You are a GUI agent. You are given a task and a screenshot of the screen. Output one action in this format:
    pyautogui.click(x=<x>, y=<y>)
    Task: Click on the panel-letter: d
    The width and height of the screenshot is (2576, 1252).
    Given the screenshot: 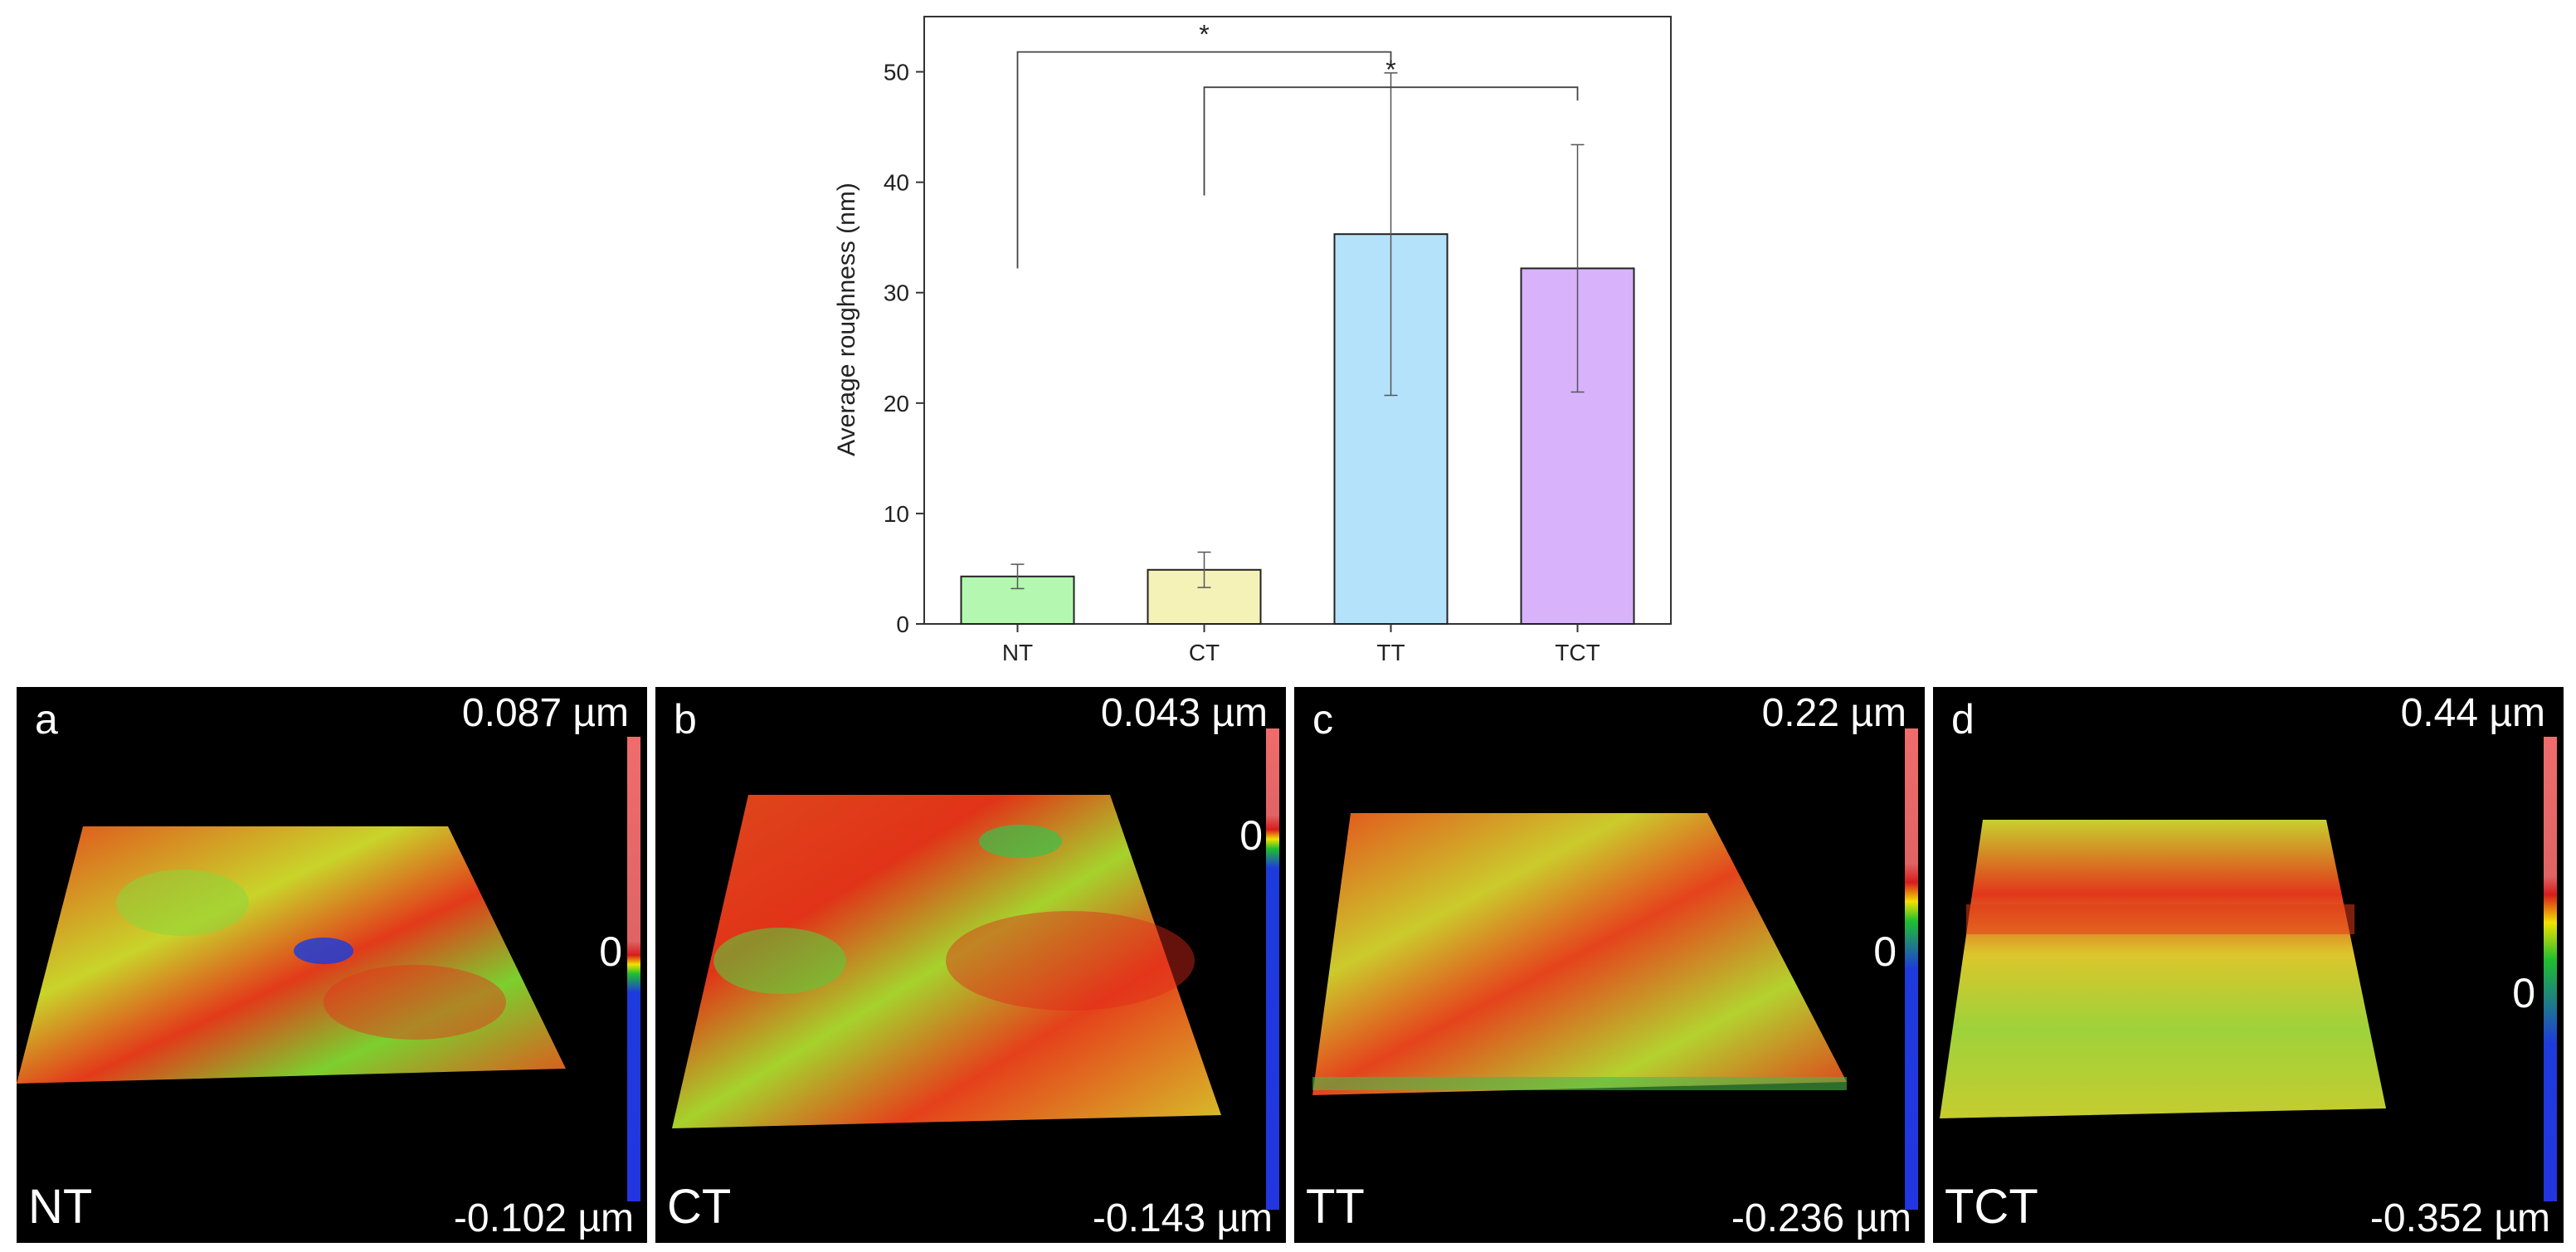 What is the action you would take?
    pyautogui.click(x=1963, y=720)
    